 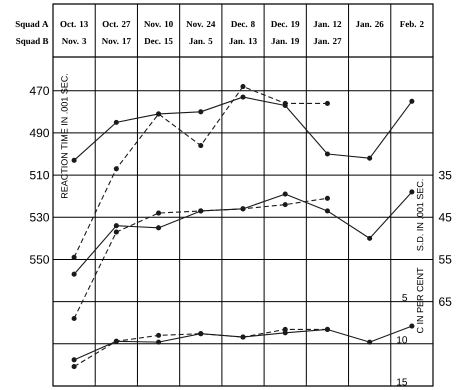 I want to click on text: Squad B, so click(x=32, y=42).